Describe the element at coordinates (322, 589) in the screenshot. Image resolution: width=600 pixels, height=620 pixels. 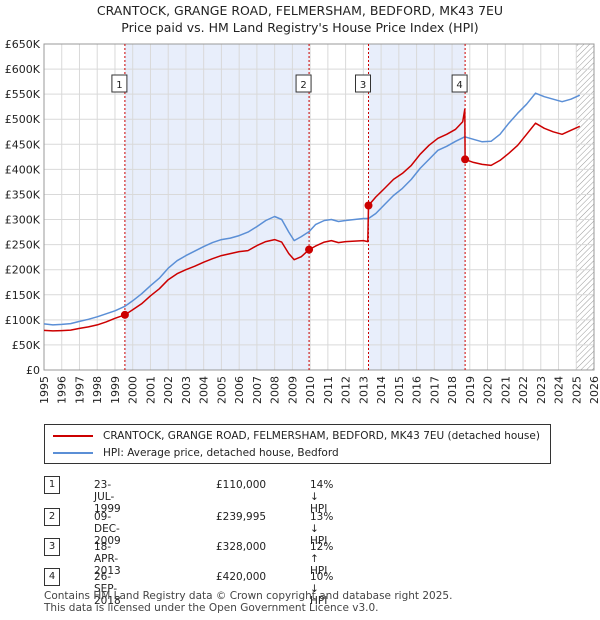
I see `sale-hpi-diff: 10% ↓ HPI` at that location.